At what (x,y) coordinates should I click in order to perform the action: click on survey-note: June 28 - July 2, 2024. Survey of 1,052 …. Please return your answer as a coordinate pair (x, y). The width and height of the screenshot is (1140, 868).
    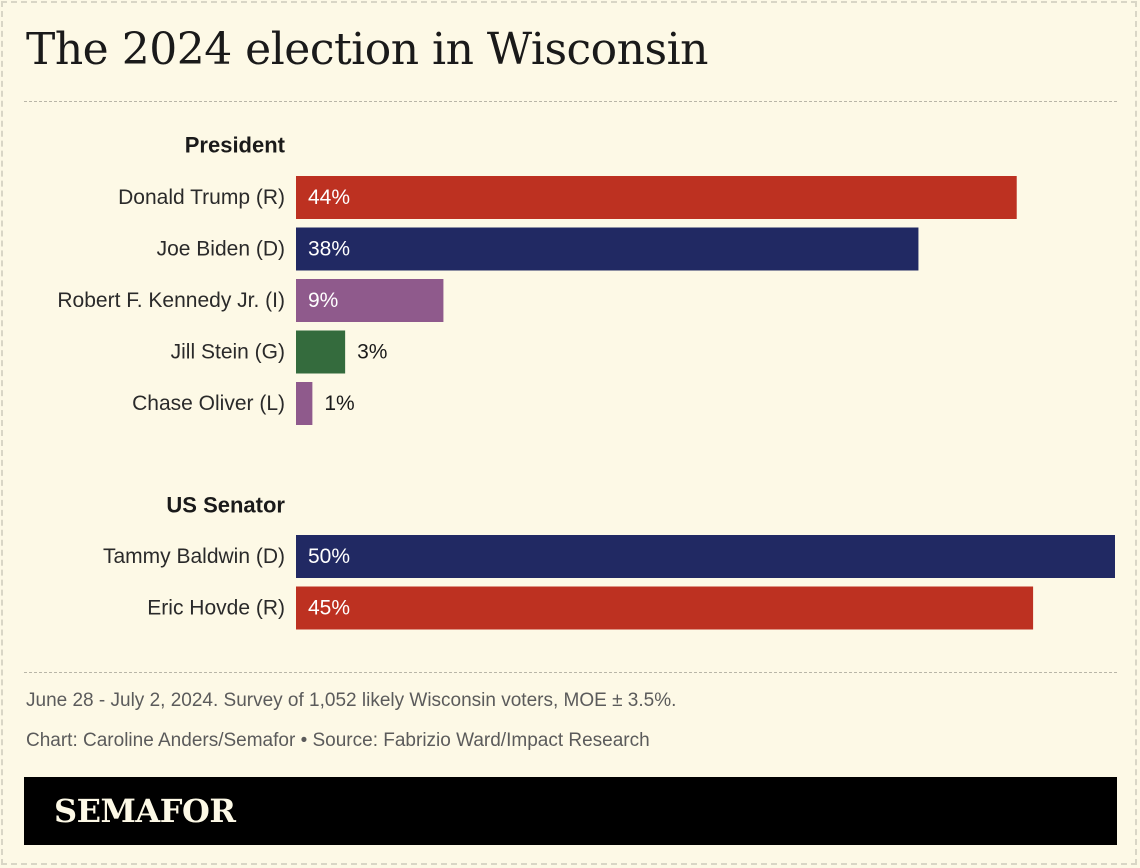
    Looking at the image, I should click on (351, 700).